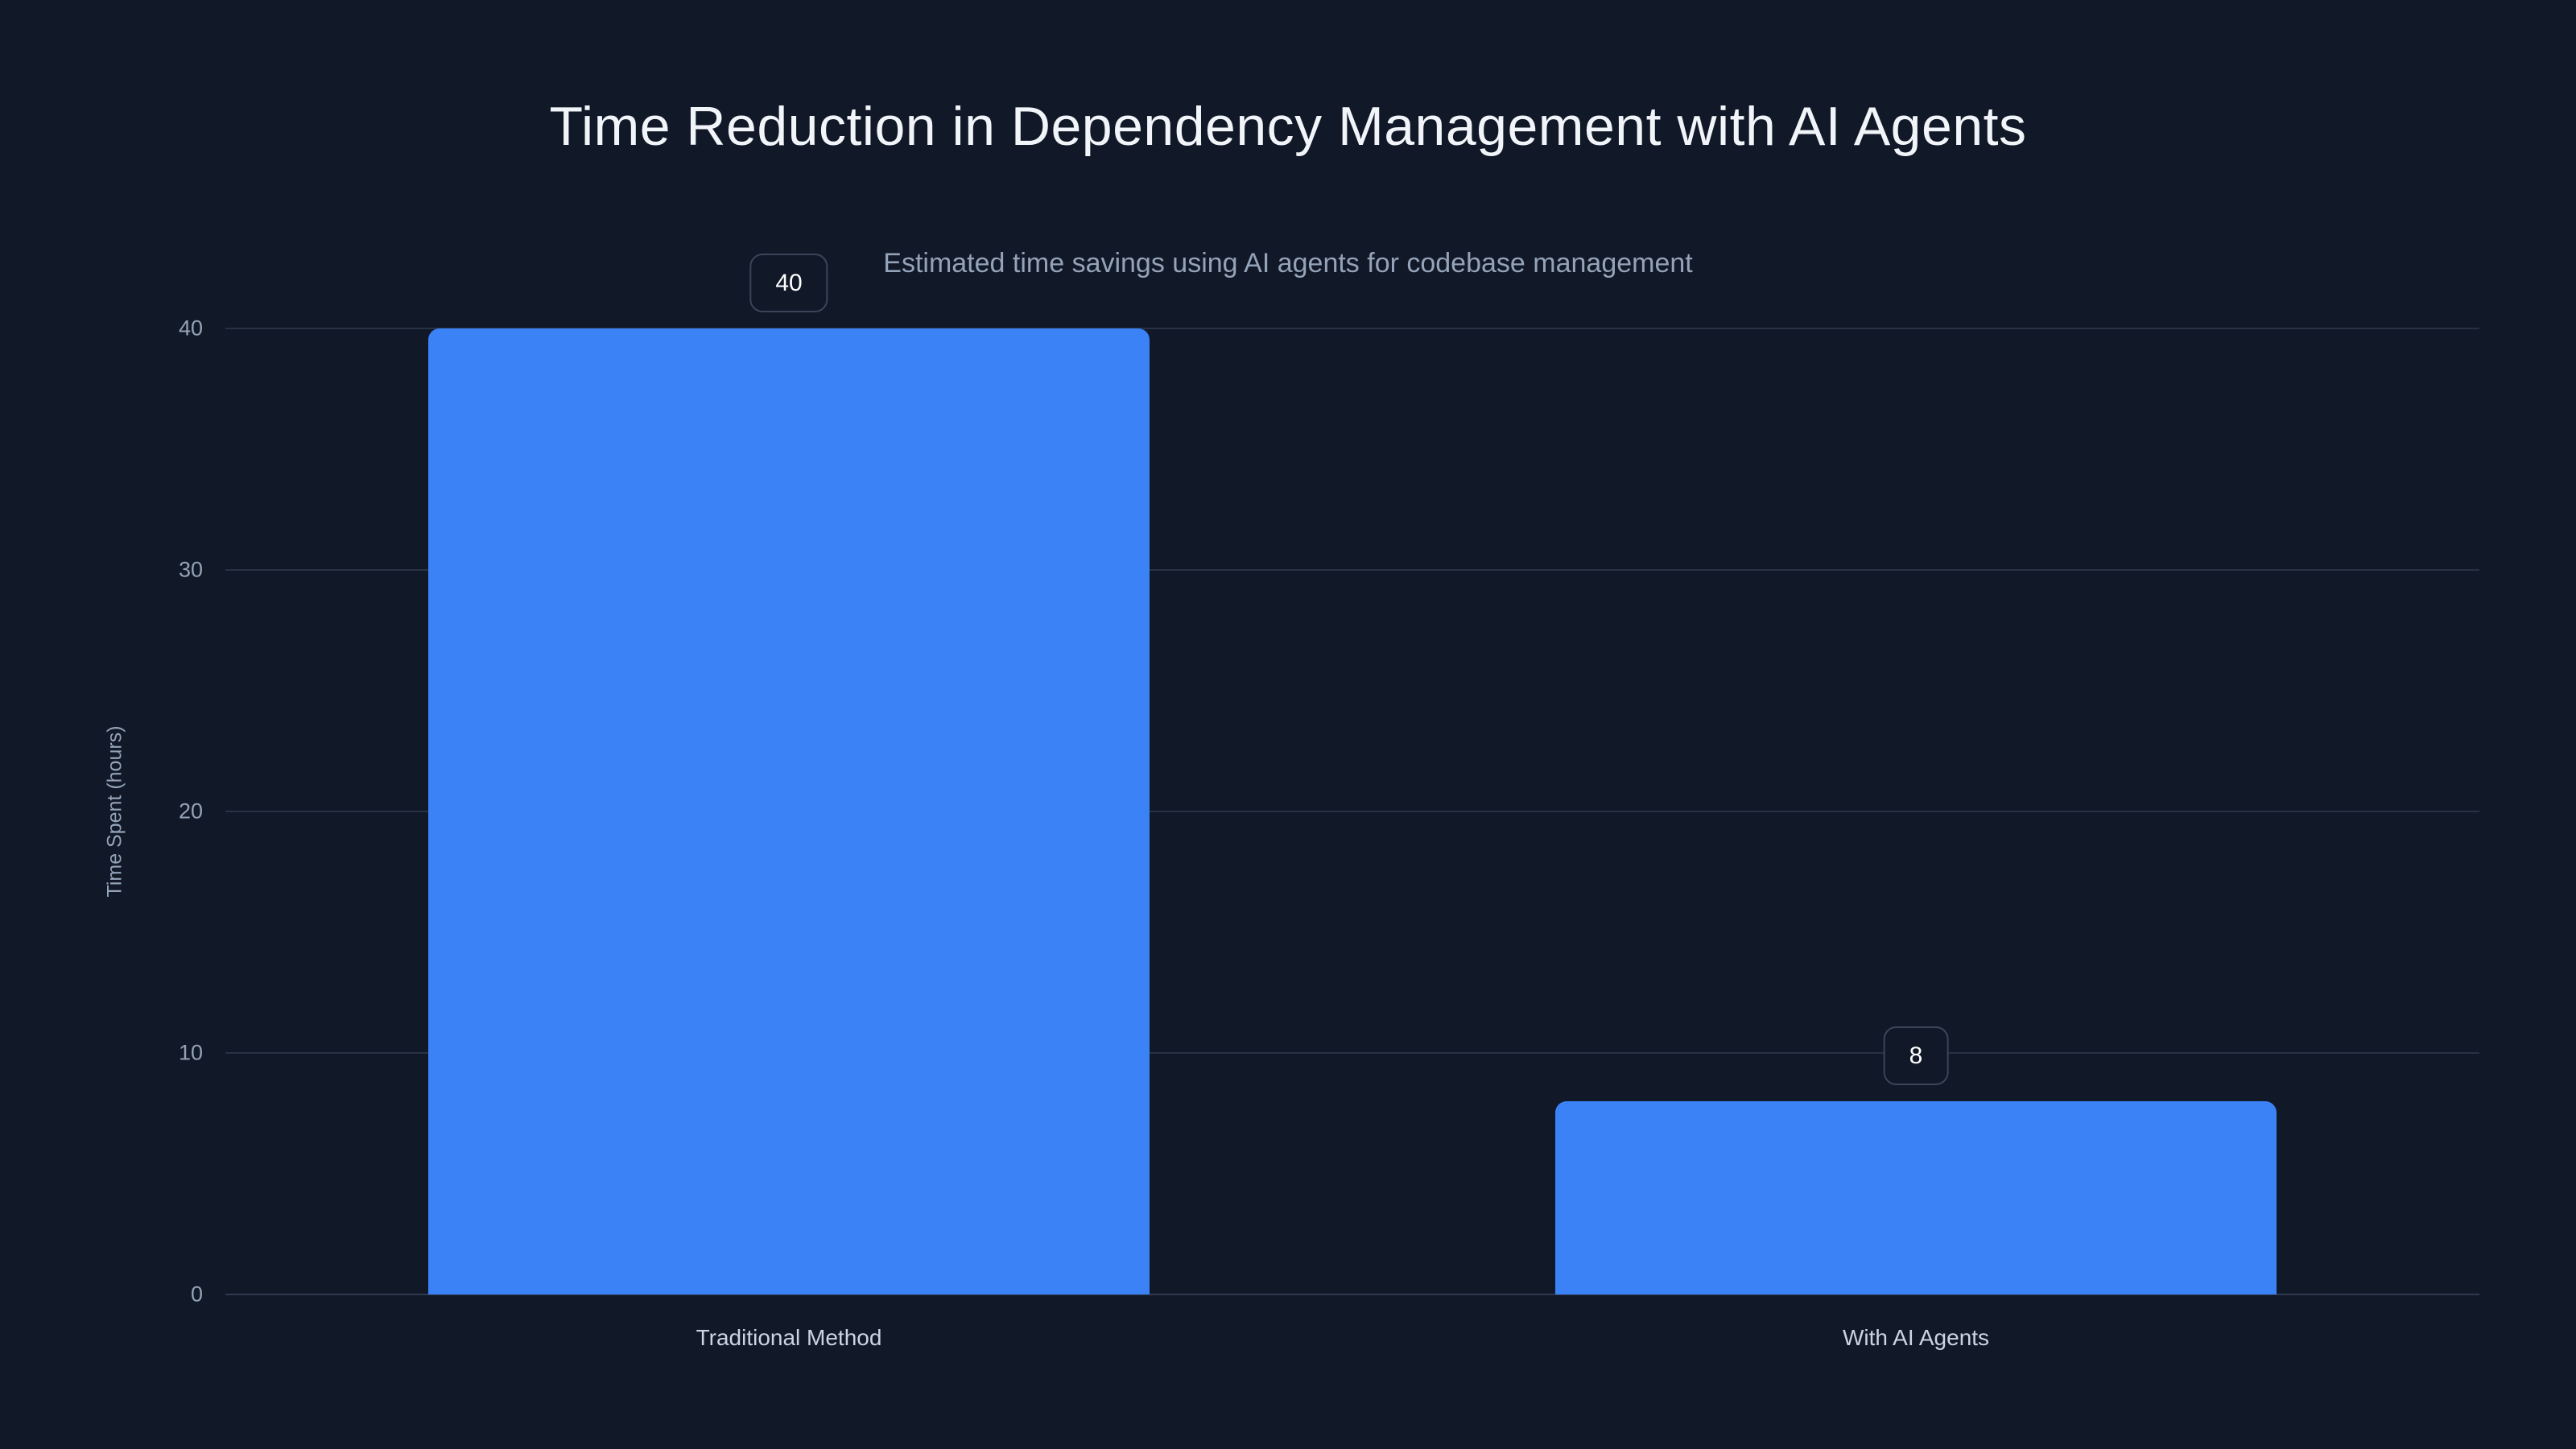 The height and width of the screenshot is (1449, 2576). What do you see at coordinates (190, 811) in the screenshot?
I see `y-tick-label-20: 20` at bounding box center [190, 811].